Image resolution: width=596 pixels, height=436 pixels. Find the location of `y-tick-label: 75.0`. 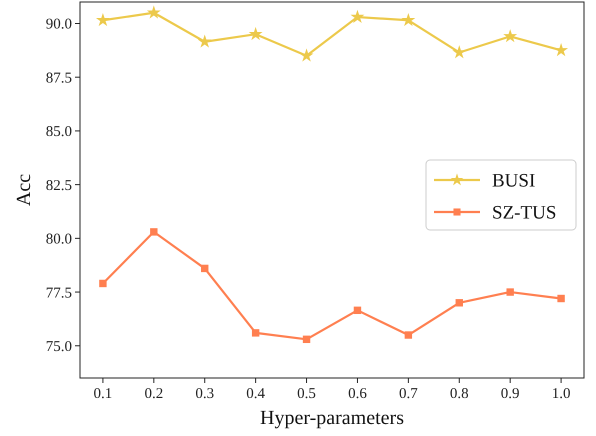

y-tick-label: 75.0 is located at coordinates (59, 347).